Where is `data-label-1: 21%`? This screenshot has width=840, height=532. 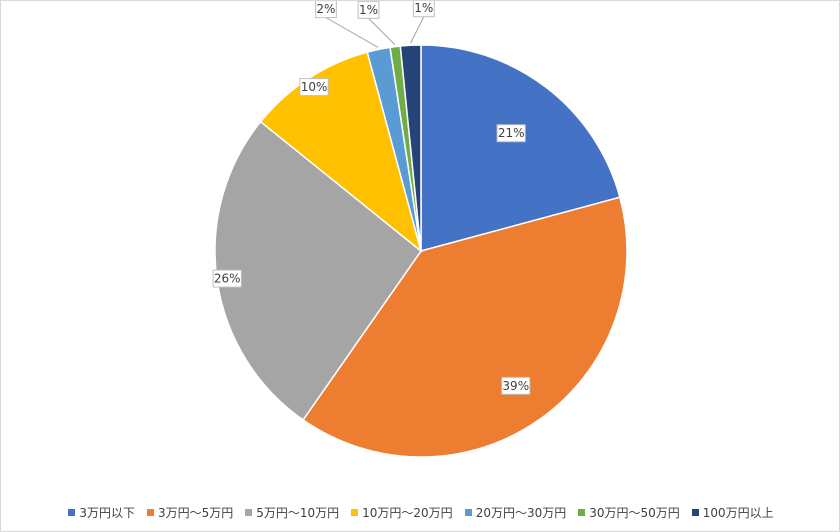 data-label-1: 21% is located at coordinates (511, 133).